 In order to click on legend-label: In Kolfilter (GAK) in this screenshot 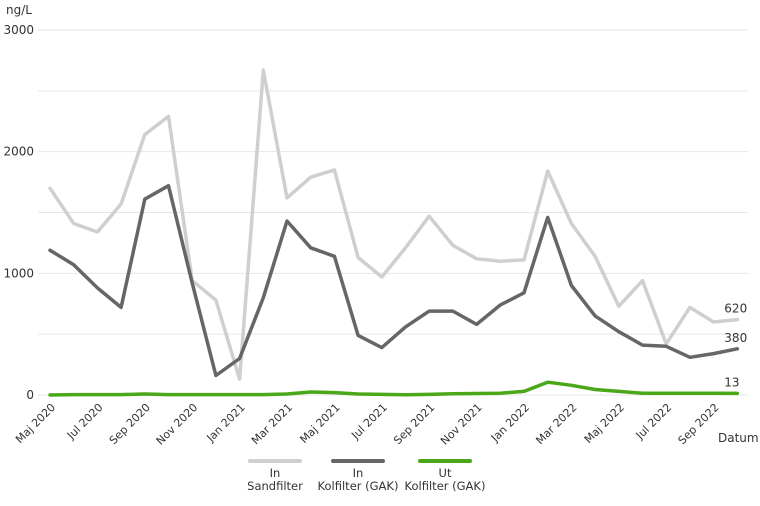, I will do `click(358, 479)`.